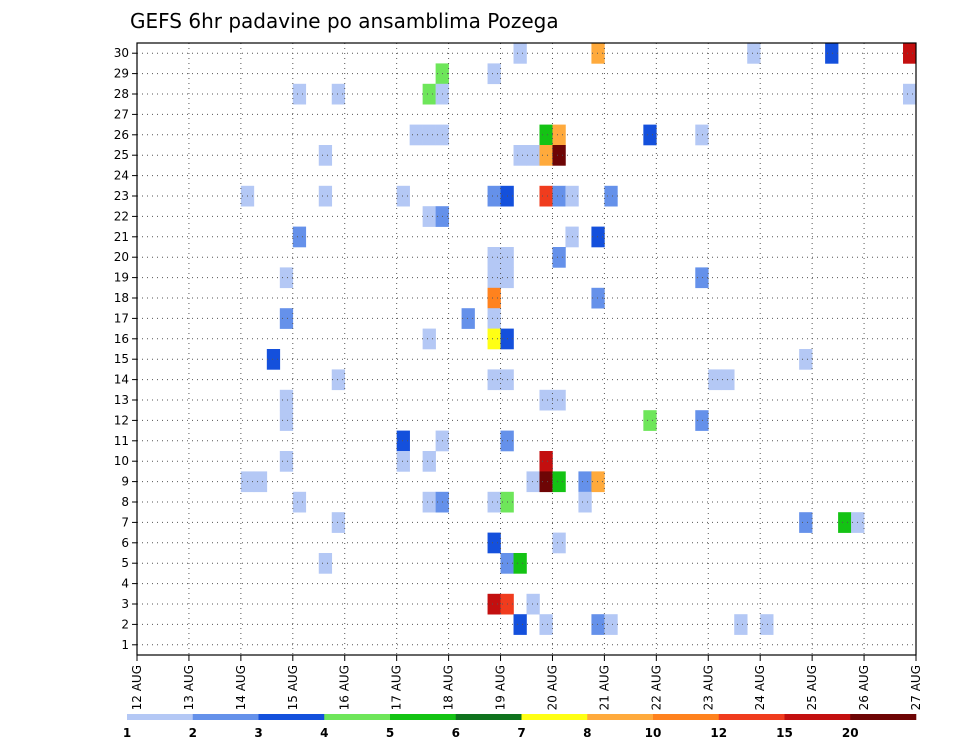 Image resolution: width=960 pixels, height=742 pixels. Describe the element at coordinates (293, 687) in the screenshot. I see `x-tick-label: 15 AUG` at that location.